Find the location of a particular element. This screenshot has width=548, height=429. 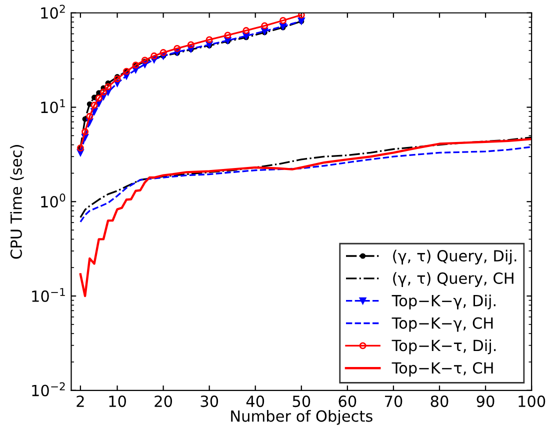

y-tick-label: 10$^{−2}$ is located at coordinates (48, 389).